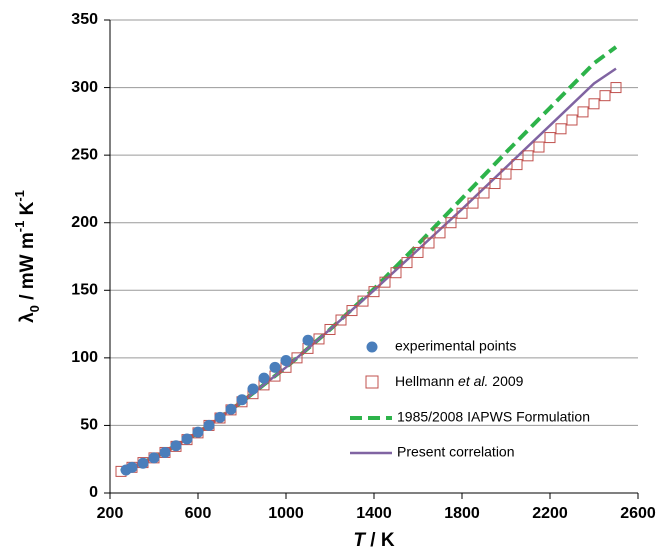 The image size is (660, 556). What do you see at coordinates (84, 87) in the screenshot?
I see `y-tick-label: 300` at bounding box center [84, 87].